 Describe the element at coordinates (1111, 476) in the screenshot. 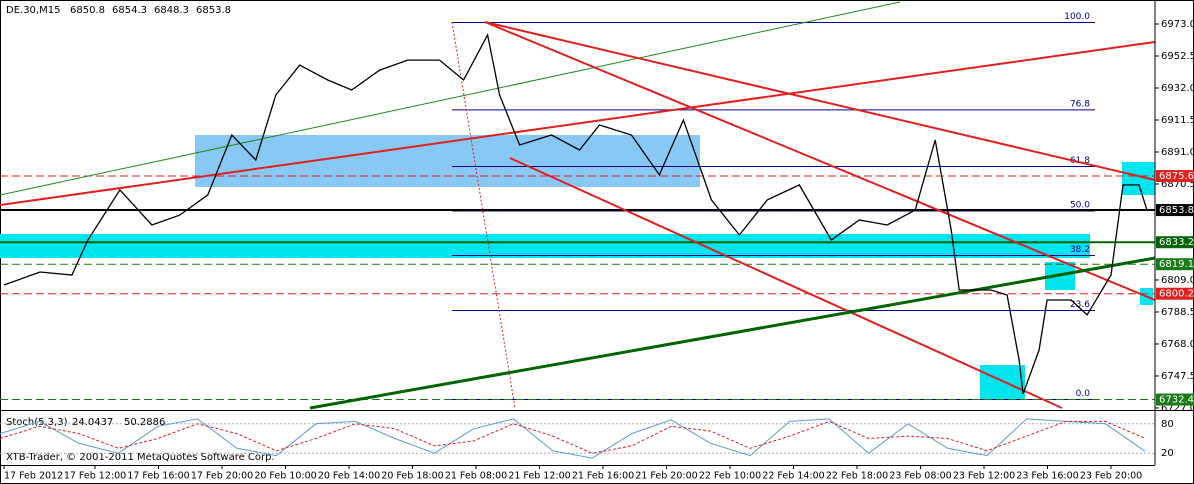

I see `x-tick-label: 23 Feb 20:00` at that location.